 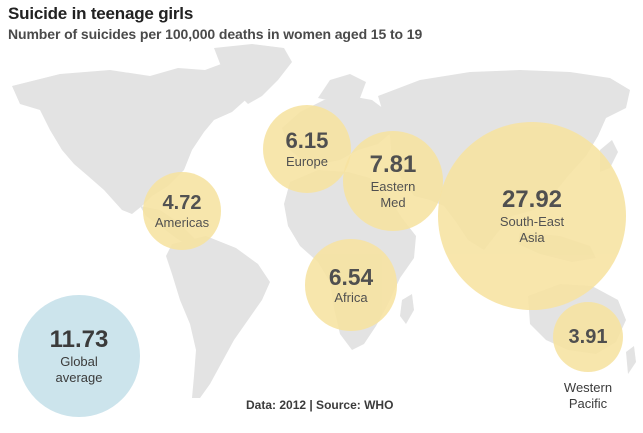 I want to click on bubble-south-east-asia: 27.92 South-East Asia, so click(x=532, y=216).